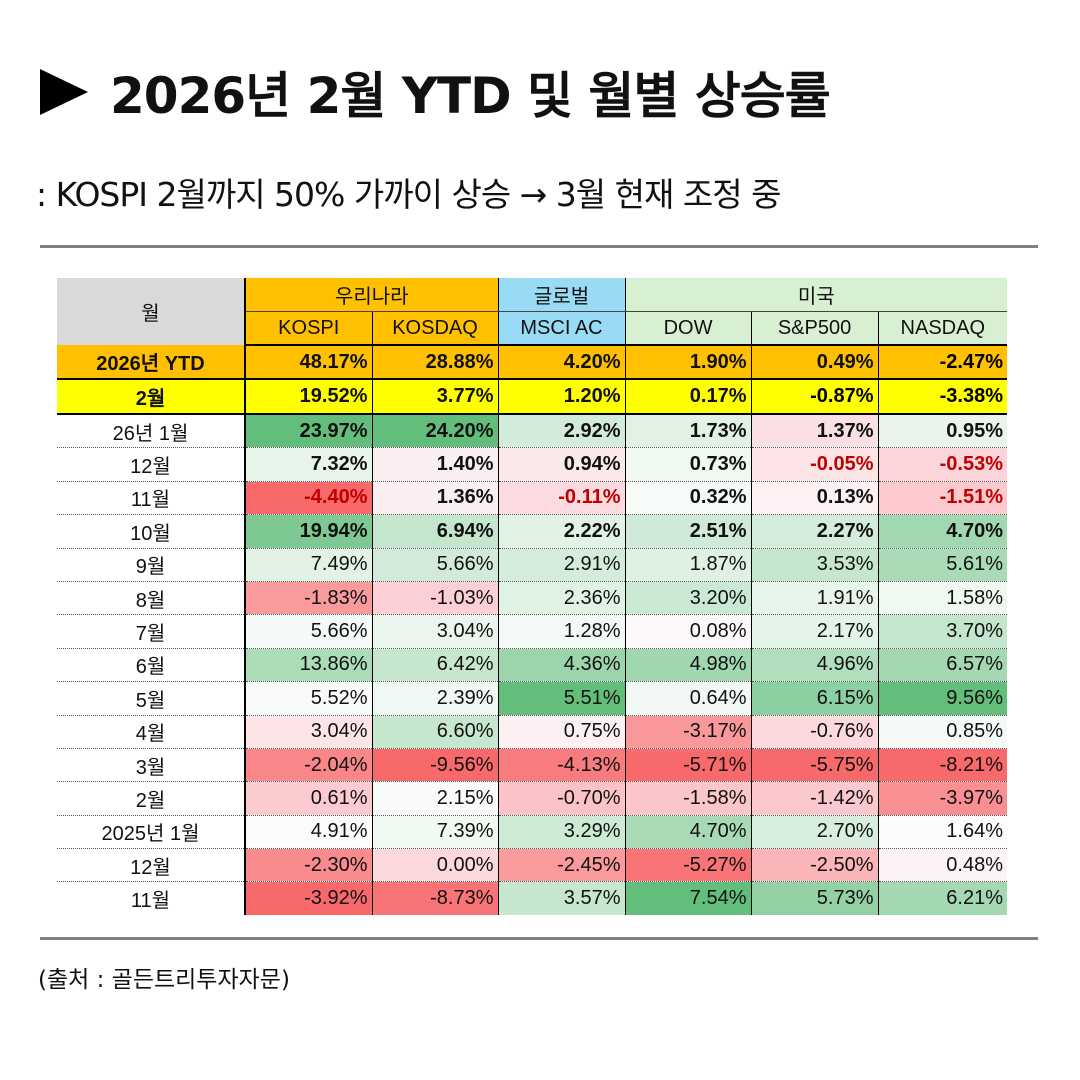 The height and width of the screenshot is (1080, 1080). What do you see at coordinates (688, 531) in the screenshot?
I see `value-cell: 2.51%` at bounding box center [688, 531].